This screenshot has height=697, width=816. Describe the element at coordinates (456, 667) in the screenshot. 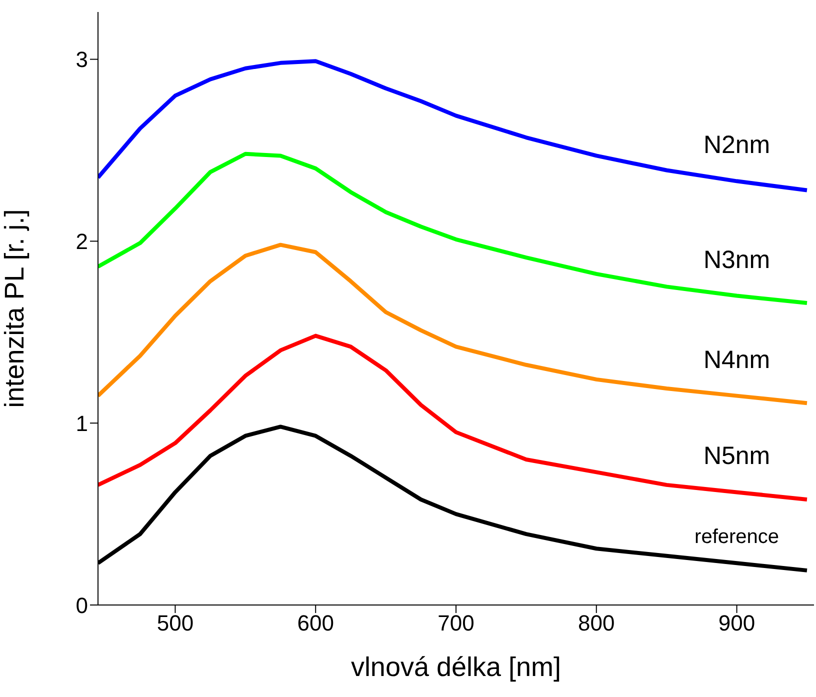

I see `x-axis-title: vlnová délka [nm]` at that location.